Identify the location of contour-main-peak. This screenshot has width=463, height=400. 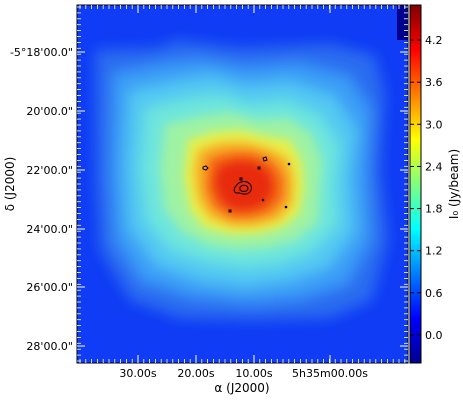
(242, 188).